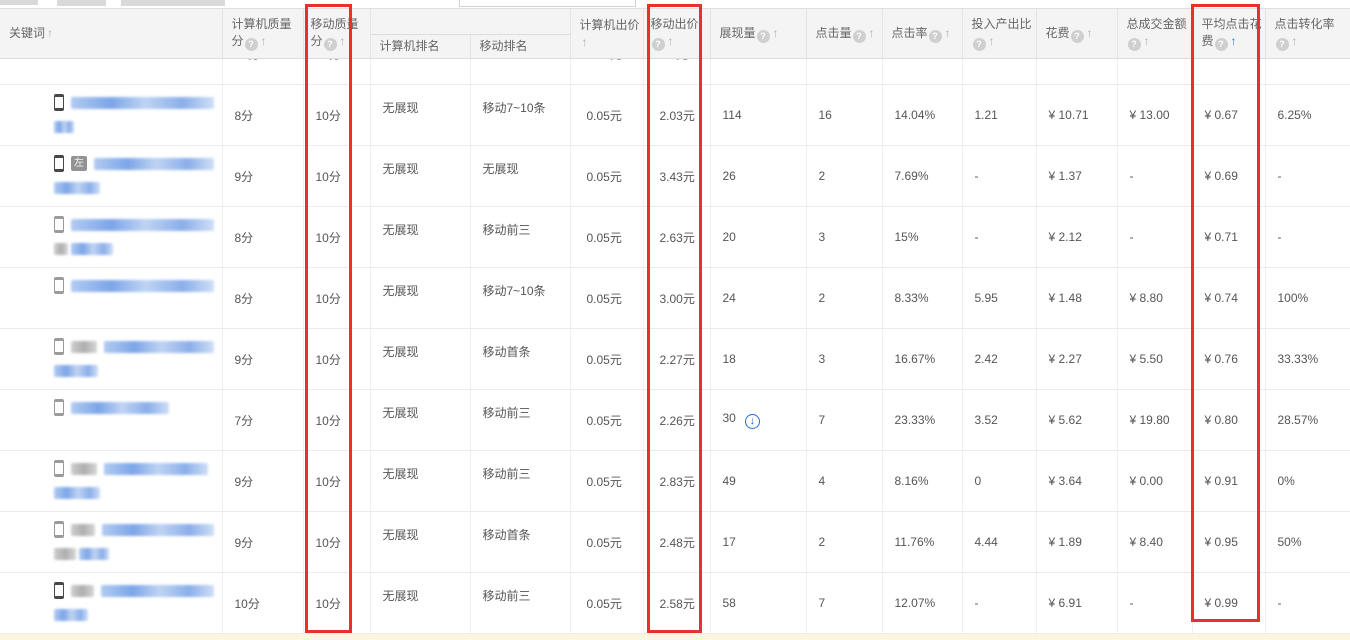 The width and height of the screenshot is (1350, 640). Describe the element at coordinates (79, 163) in the screenshot. I see `keyword-badge: 左` at that location.